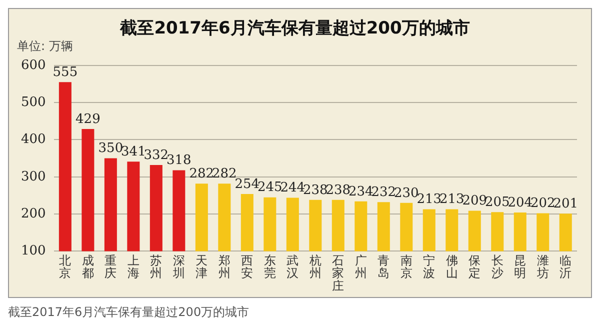 The image size is (600, 333). I want to click on x-tick-label: 宁波, so click(429, 267).